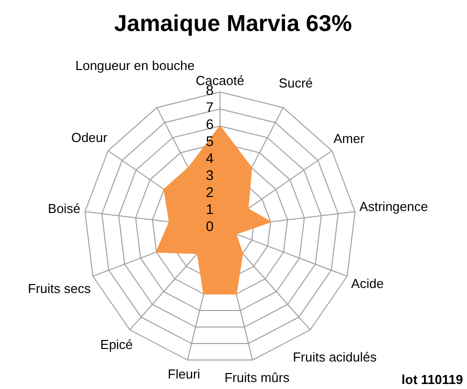 This screenshot has width=467, height=389. I want to click on y-tick-label: 0, so click(210, 226).